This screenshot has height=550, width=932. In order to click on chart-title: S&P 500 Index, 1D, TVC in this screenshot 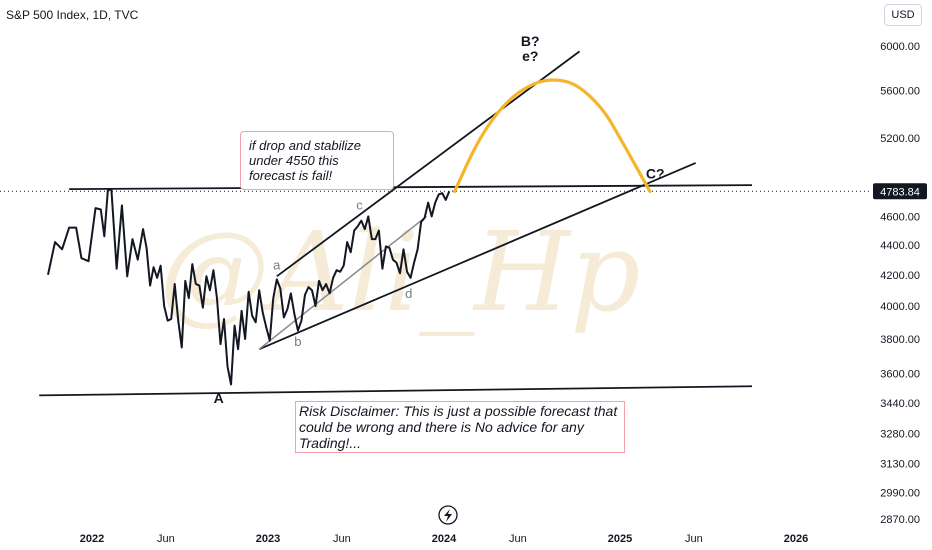, I will do `click(72, 15)`.